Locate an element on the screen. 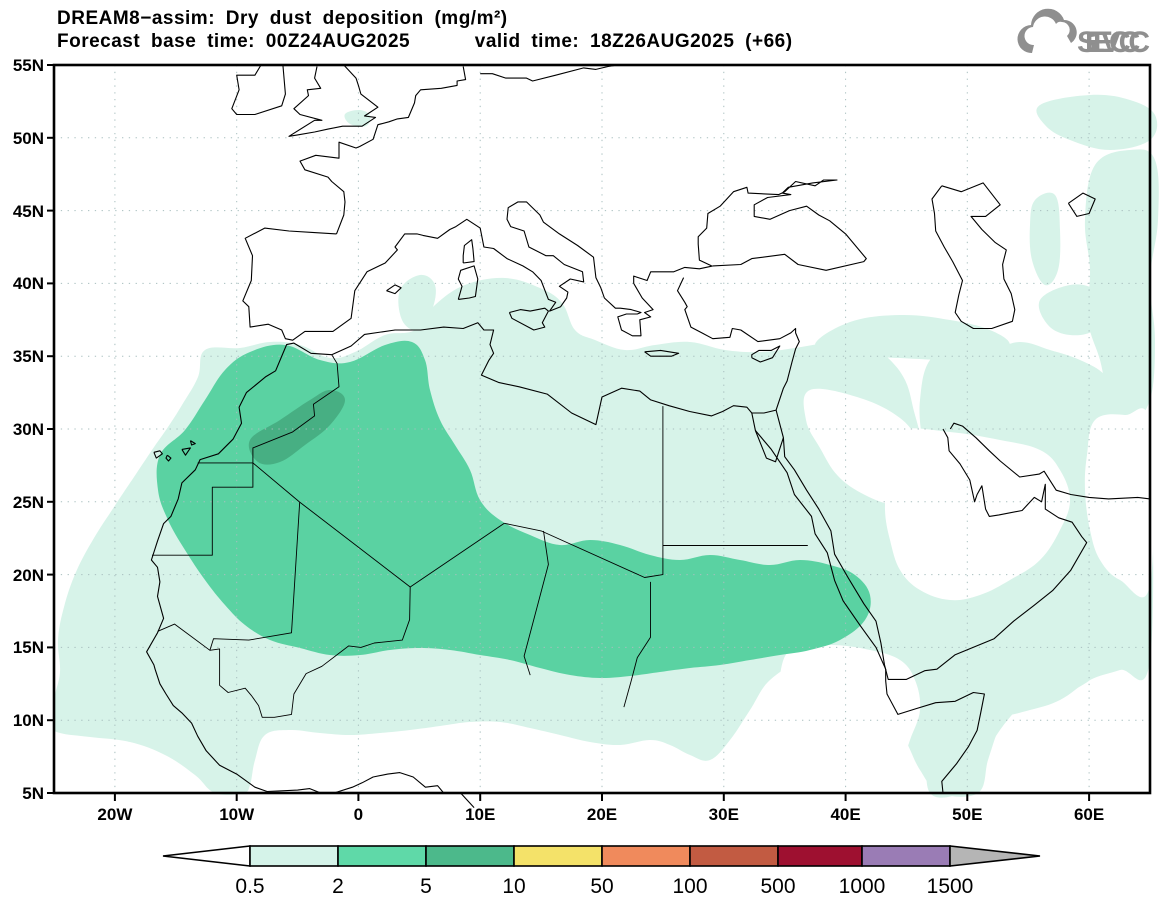 The image size is (1165, 907). svg-text: 15N is located at coordinates (28, 647).